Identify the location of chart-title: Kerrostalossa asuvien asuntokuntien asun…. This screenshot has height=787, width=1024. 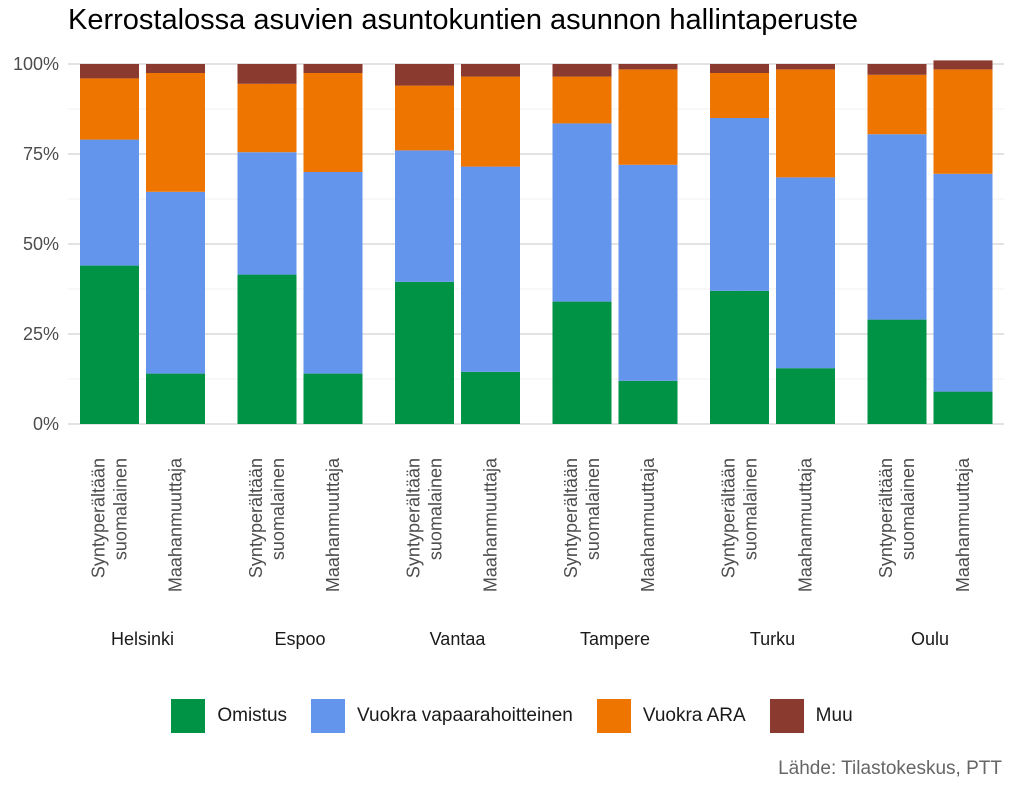
(463, 20).